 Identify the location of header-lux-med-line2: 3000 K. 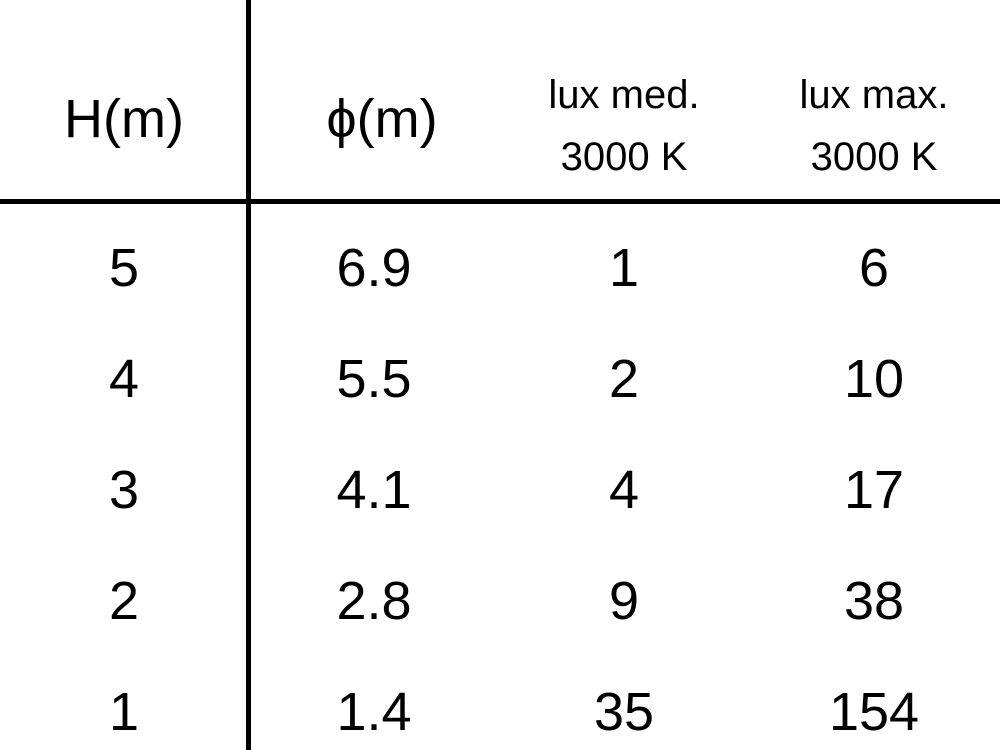
(624, 157).